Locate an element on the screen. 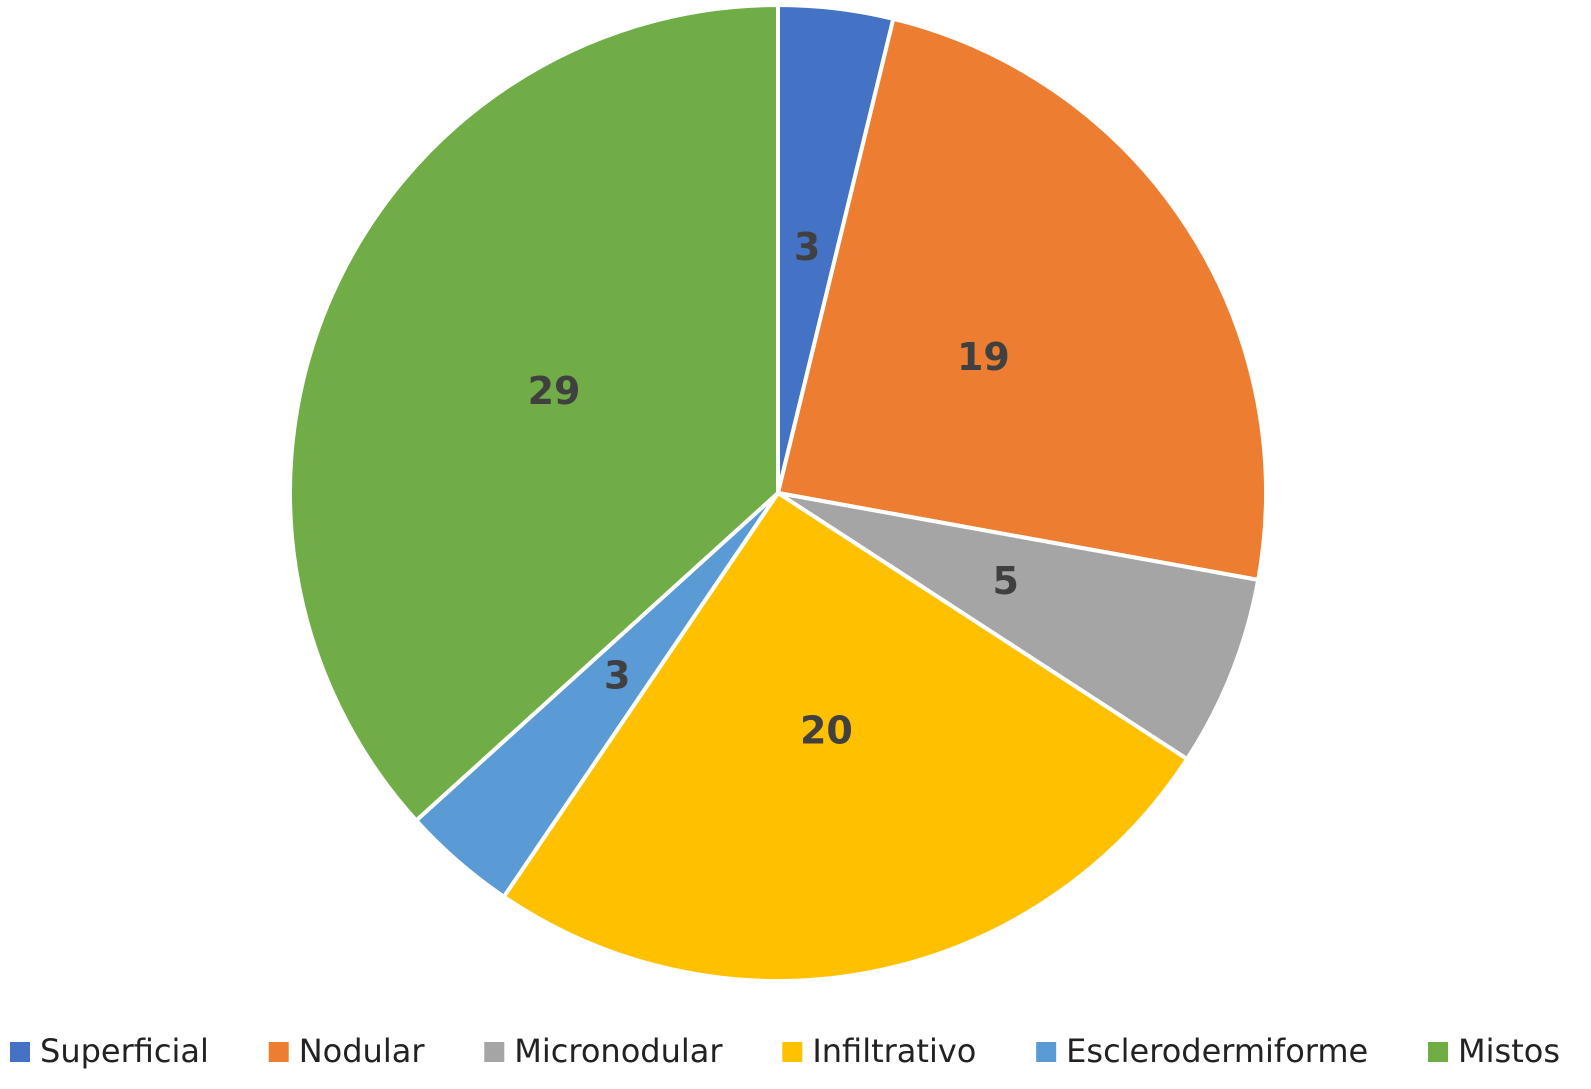  legend-label: Micronodular is located at coordinates (618, 1051).